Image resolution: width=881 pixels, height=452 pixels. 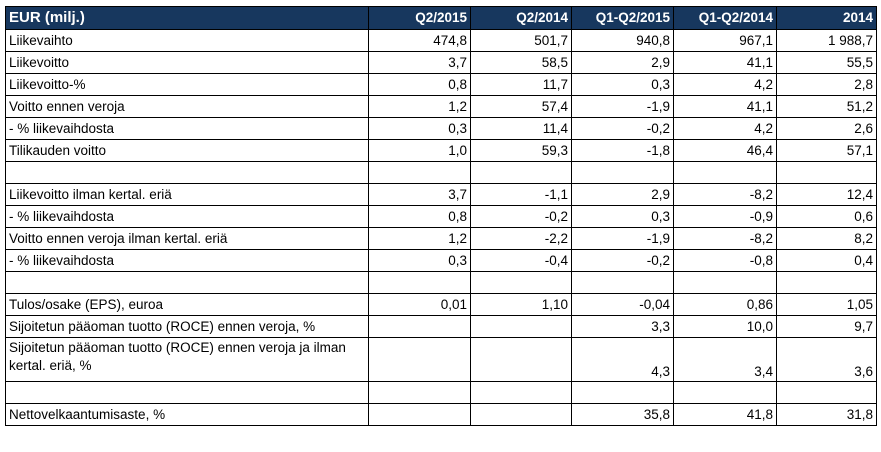 I want to click on value-cell: 474,8, so click(x=419, y=40).